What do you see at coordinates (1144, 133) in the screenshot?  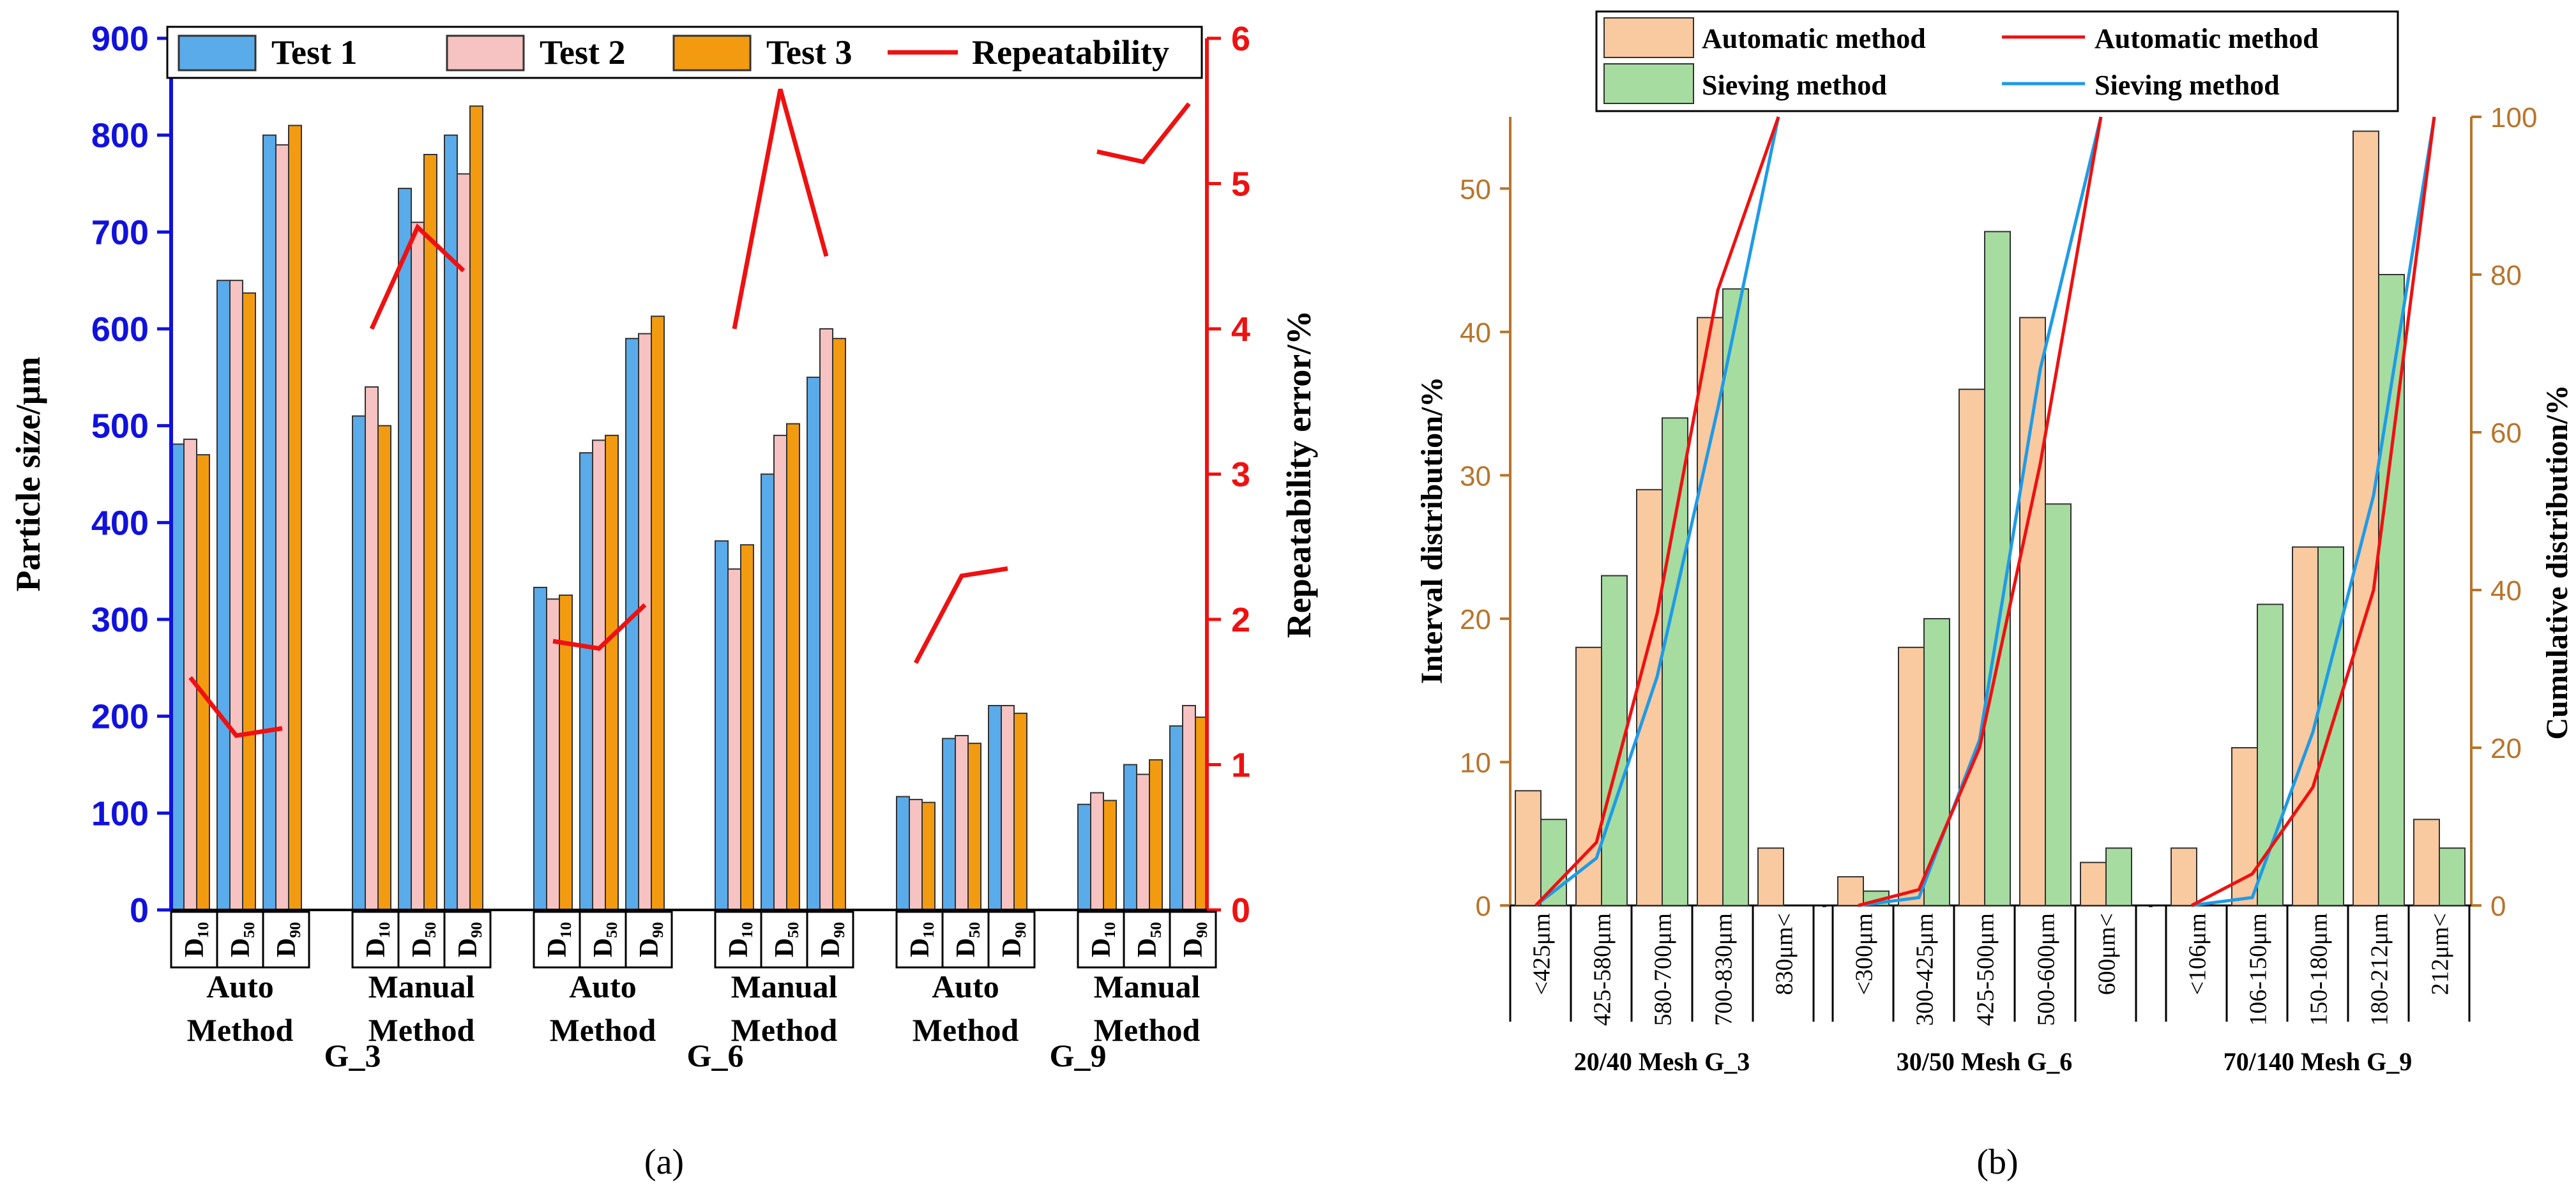 I see `repeatability-line-g5` at bounding box center [1144, 133].